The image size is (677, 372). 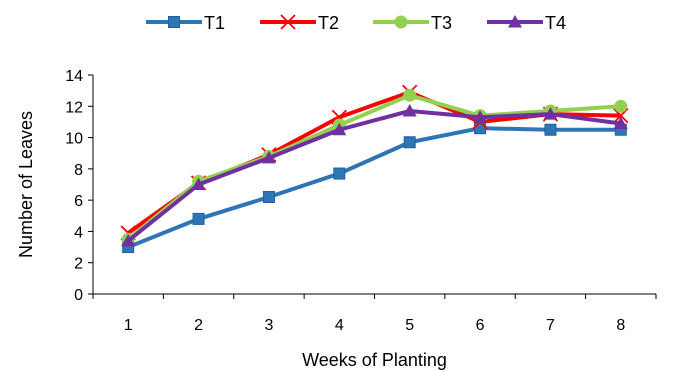 What do you see at coordinates (128, 325) in the screenshot?
I see `x-tick-label: 1` at bounding box center [128, 325].